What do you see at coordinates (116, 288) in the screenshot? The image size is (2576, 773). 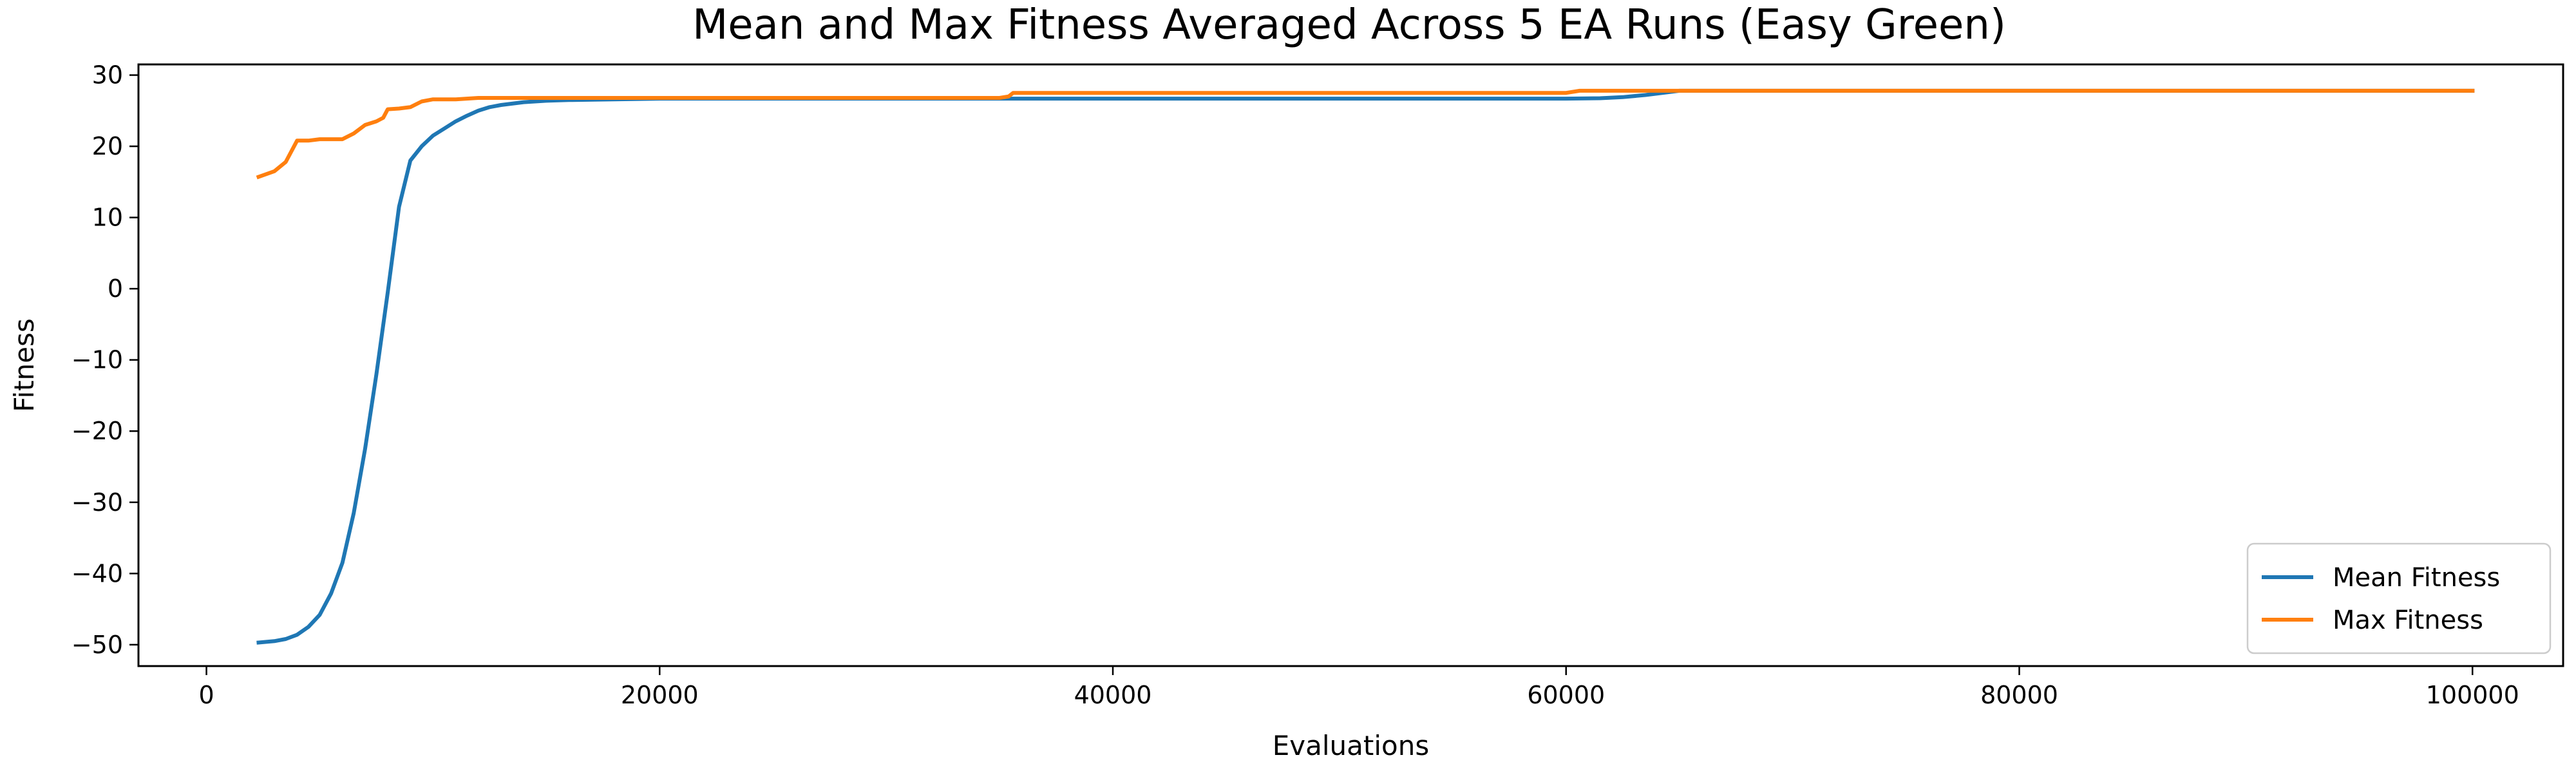 I see `y-tick-label: 0` at bounding box center [116, 288].